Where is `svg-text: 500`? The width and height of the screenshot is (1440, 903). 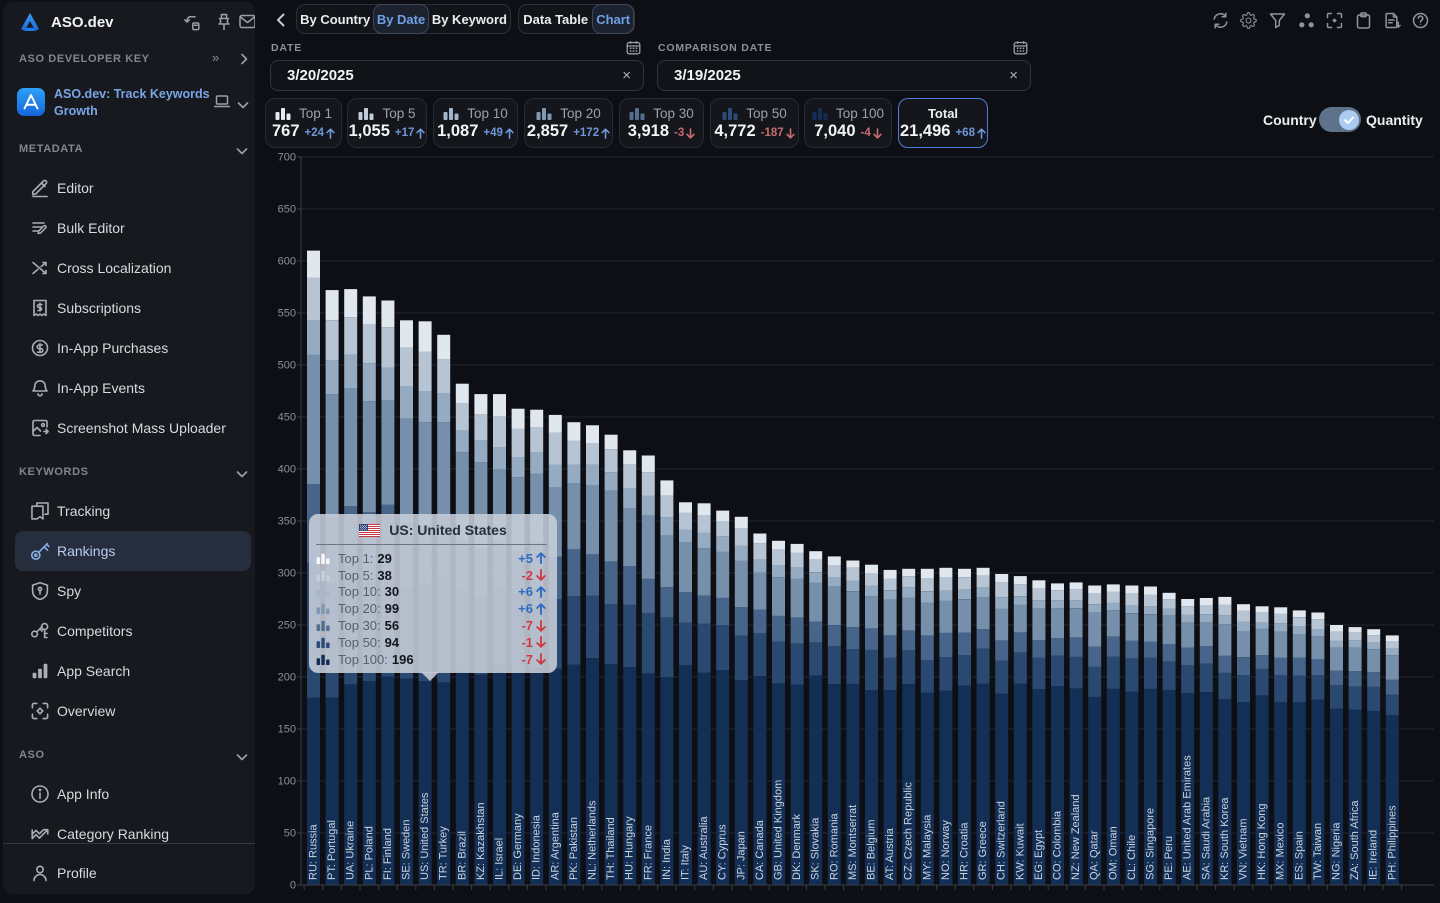 svg-text: 500 is located at coordinates (287, 366).